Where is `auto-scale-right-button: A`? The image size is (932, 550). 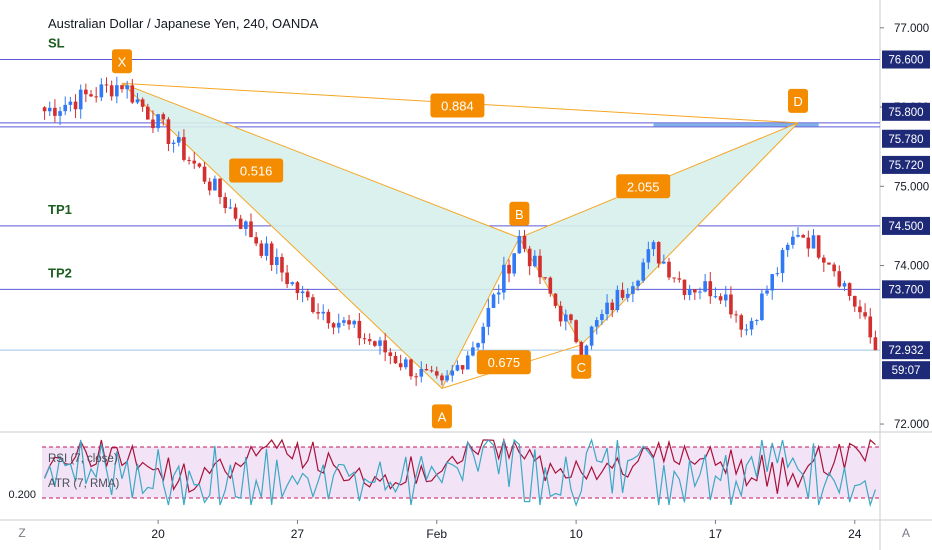
auto-scale-right-button: A is located at coordinates (906, 533).